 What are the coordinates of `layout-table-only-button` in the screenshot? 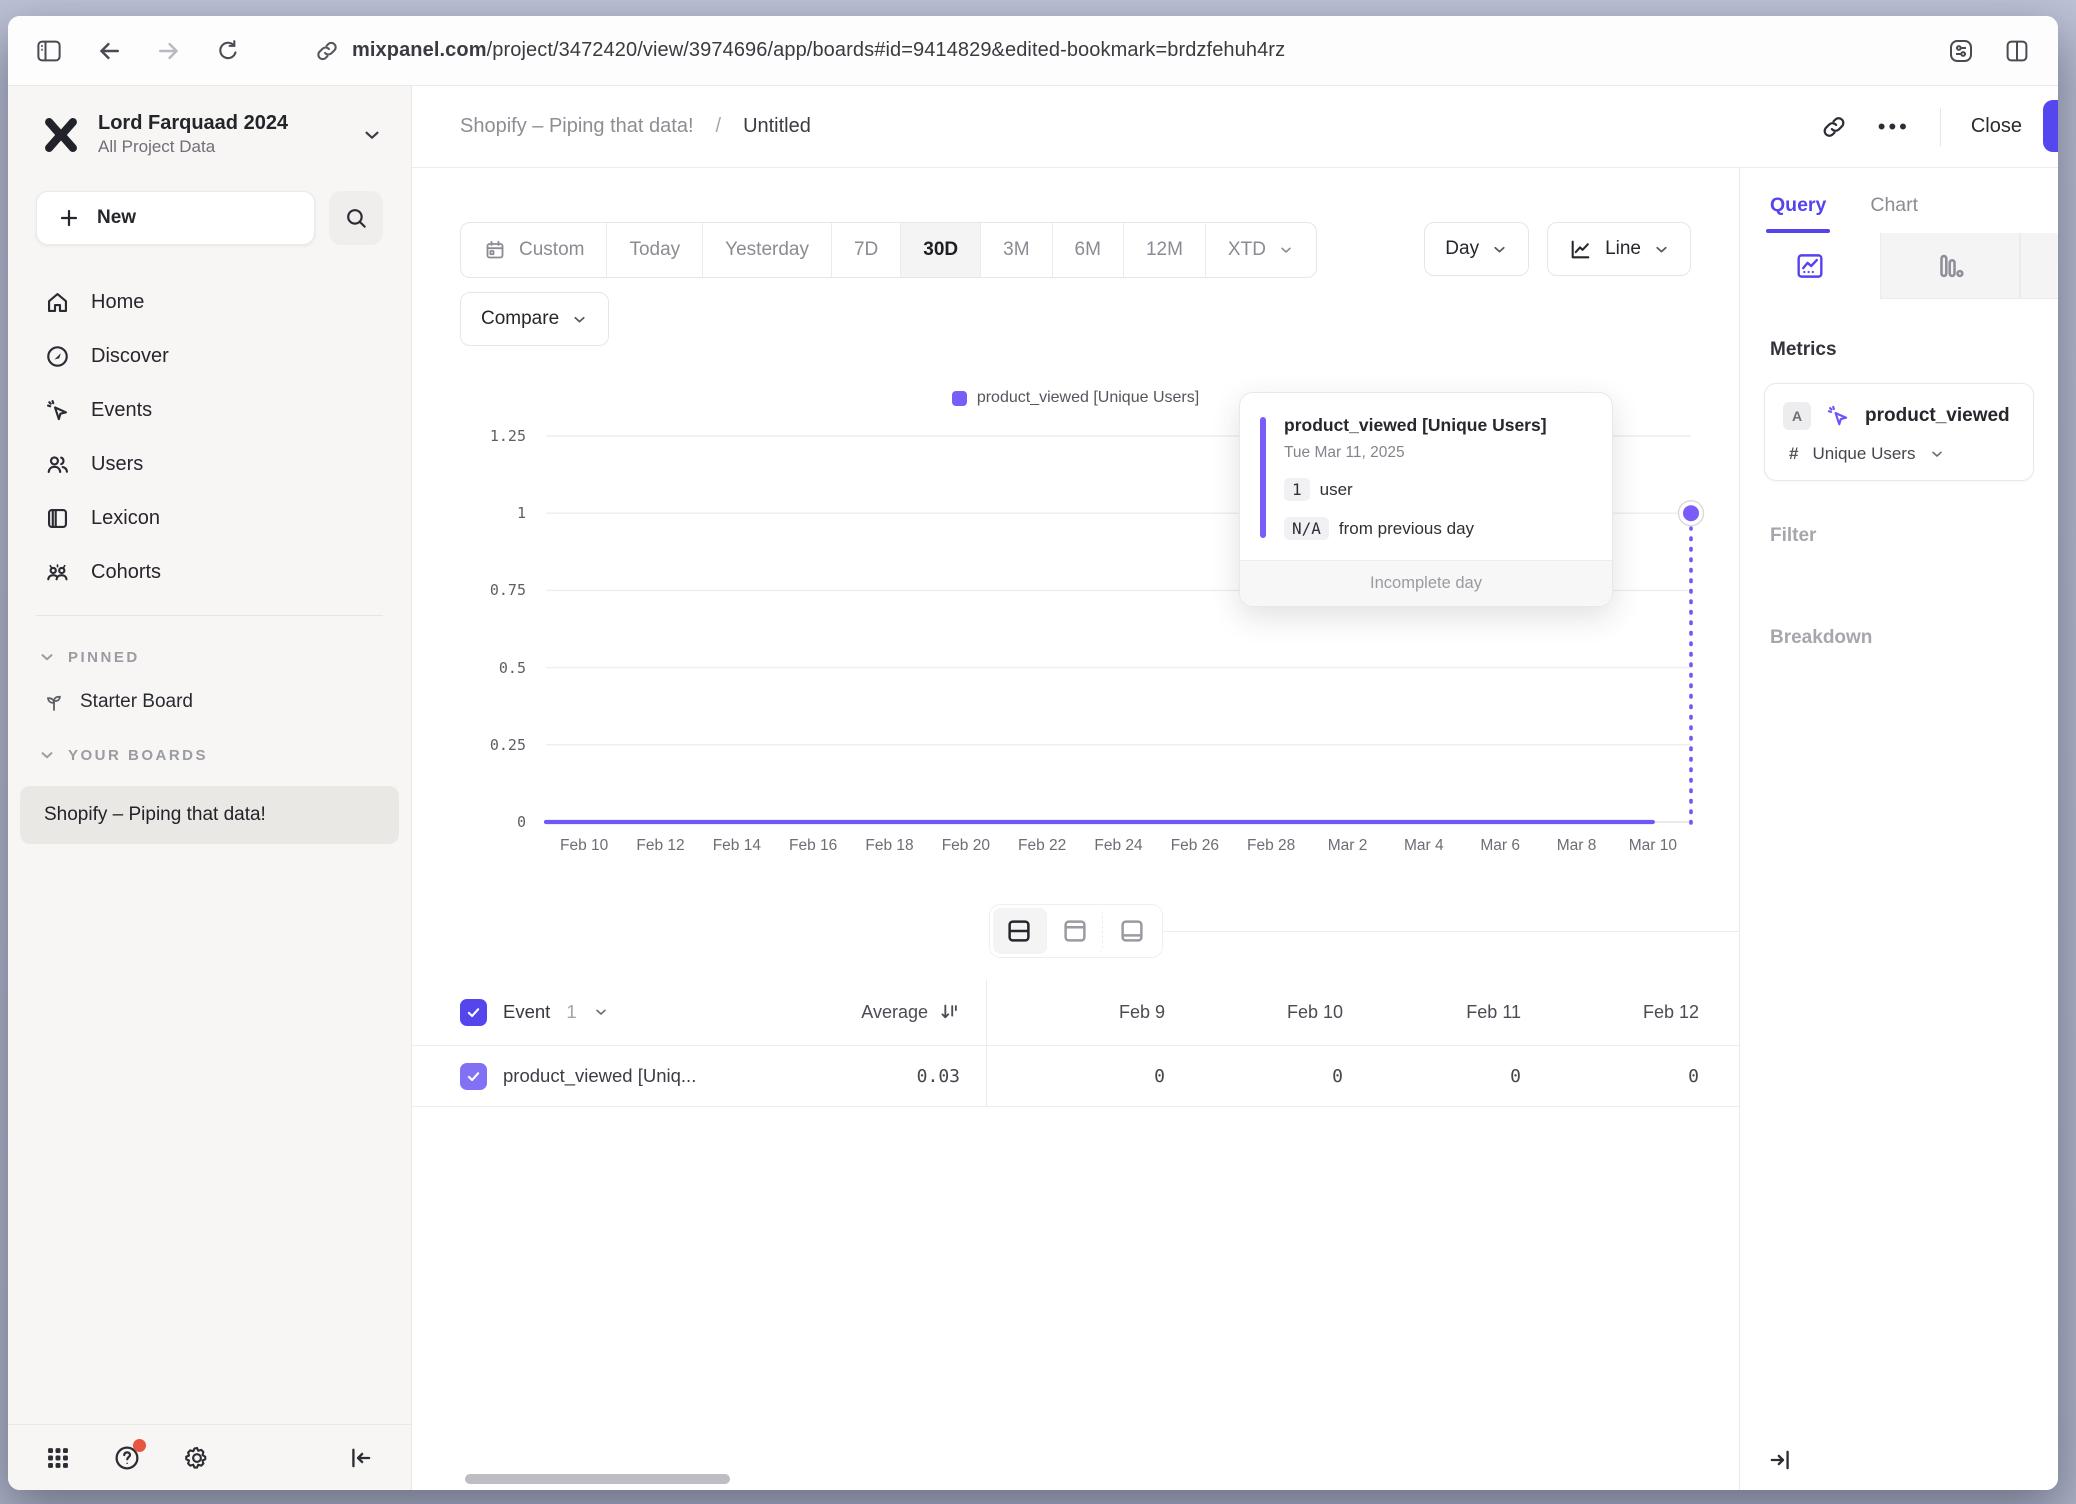 It's located at (1132, 931).